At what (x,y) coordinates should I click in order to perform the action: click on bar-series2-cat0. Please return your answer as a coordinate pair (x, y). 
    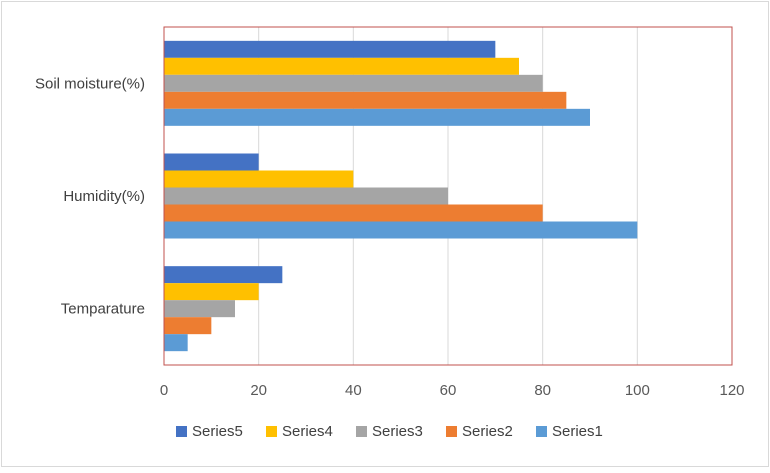
    Looking at the image, I should click on (365, 100).